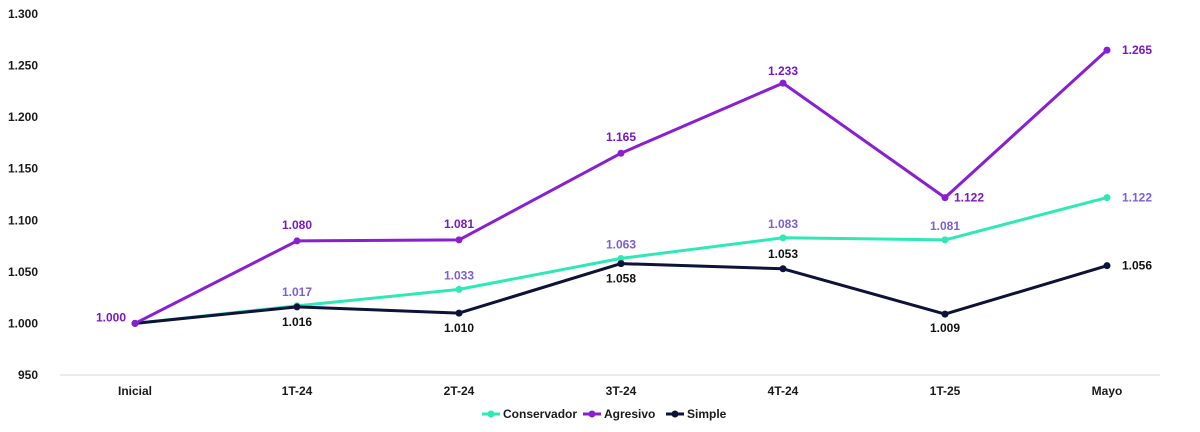 The width and height of the screenshot is (1200, 432). Describe the element at coordinates (629, 414) in the screenshot. I see `legend-label: Agresivo` at that location.